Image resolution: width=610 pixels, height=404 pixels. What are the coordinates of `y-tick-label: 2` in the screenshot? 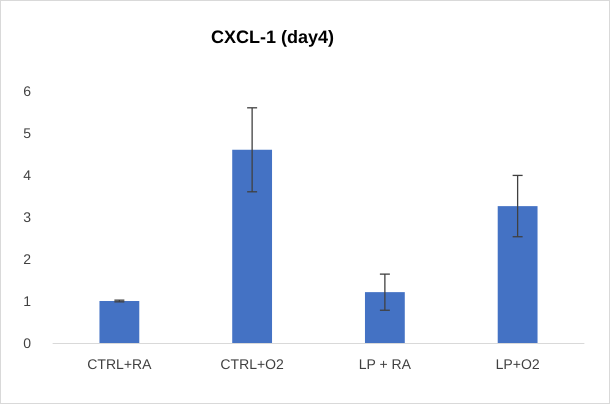 It's located at (27, 259).